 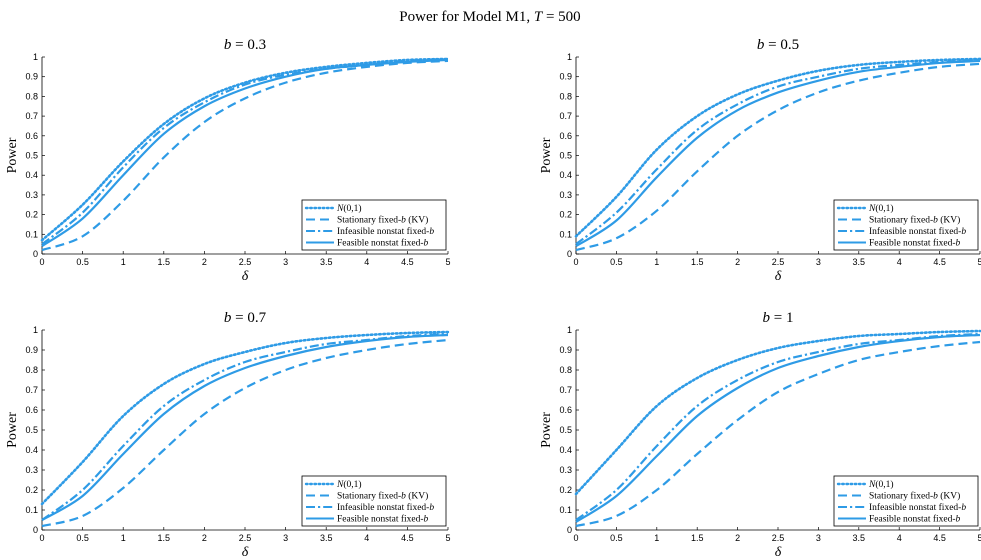 What do you see at coordinates (778, 318) in the screenshot?
I see `panel-title: b = 1` at bounding box center [778, 318].